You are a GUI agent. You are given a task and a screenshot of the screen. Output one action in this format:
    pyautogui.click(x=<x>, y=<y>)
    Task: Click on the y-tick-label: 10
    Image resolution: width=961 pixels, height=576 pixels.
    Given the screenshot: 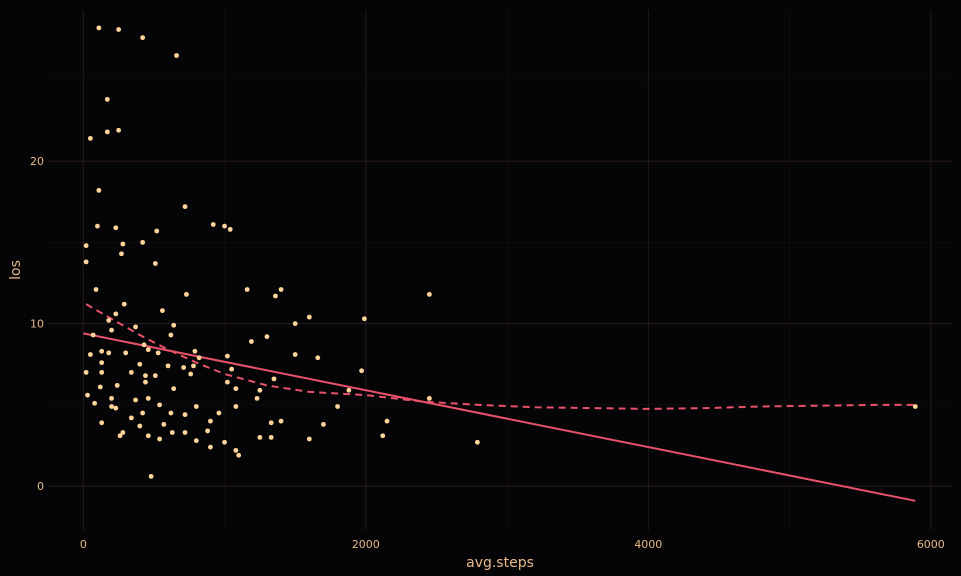 What is the action you would take?
    pyautogui.click(x=37, y=324)
    